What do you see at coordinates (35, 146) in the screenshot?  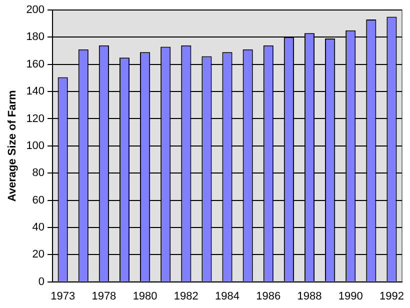 I see `y-tick-label: 100` at bounding box center [35, 146].